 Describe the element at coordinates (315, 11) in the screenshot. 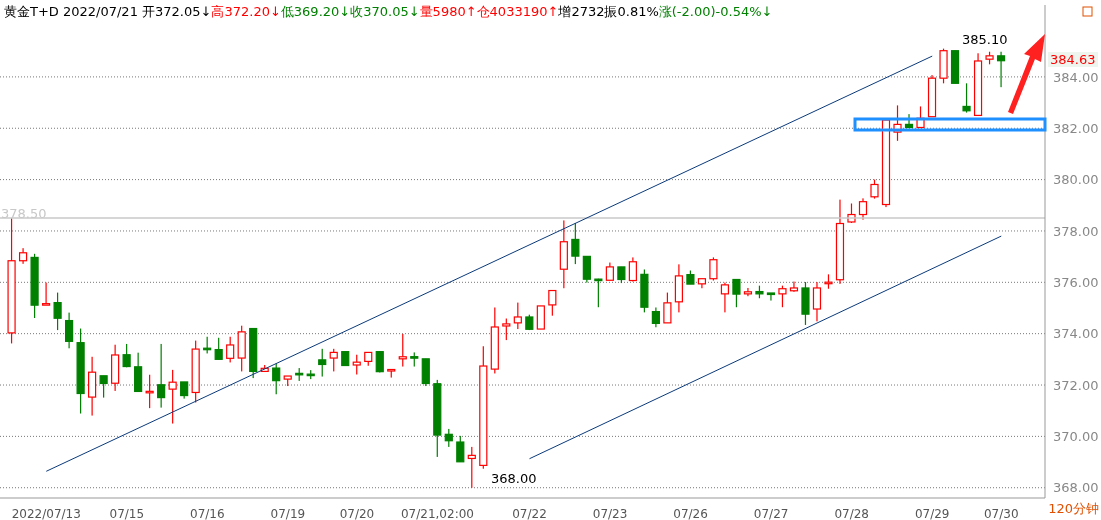

I see `annotation: 低369.20↓` at that location.